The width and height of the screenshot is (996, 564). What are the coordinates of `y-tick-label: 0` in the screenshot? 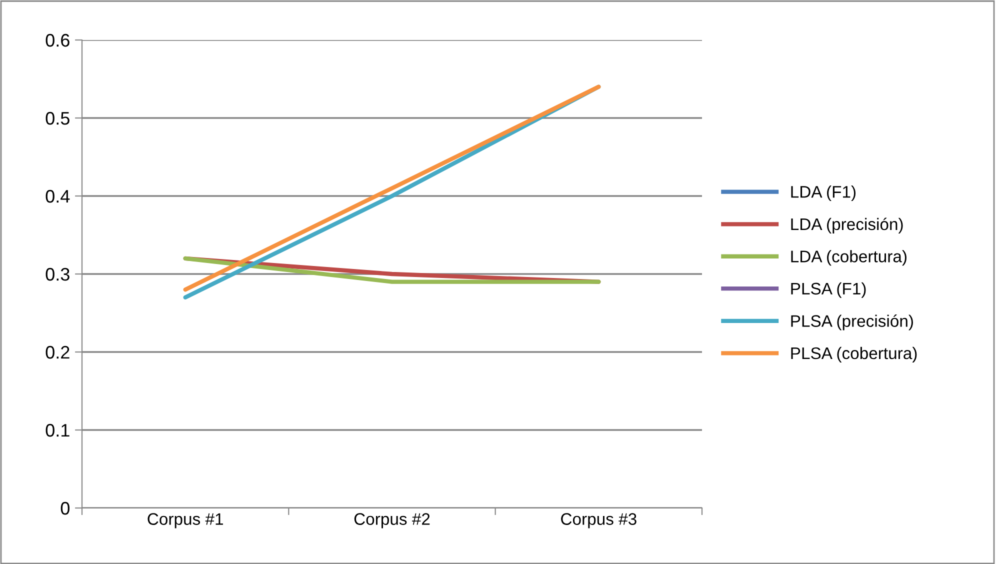 It's located at (65, 508).